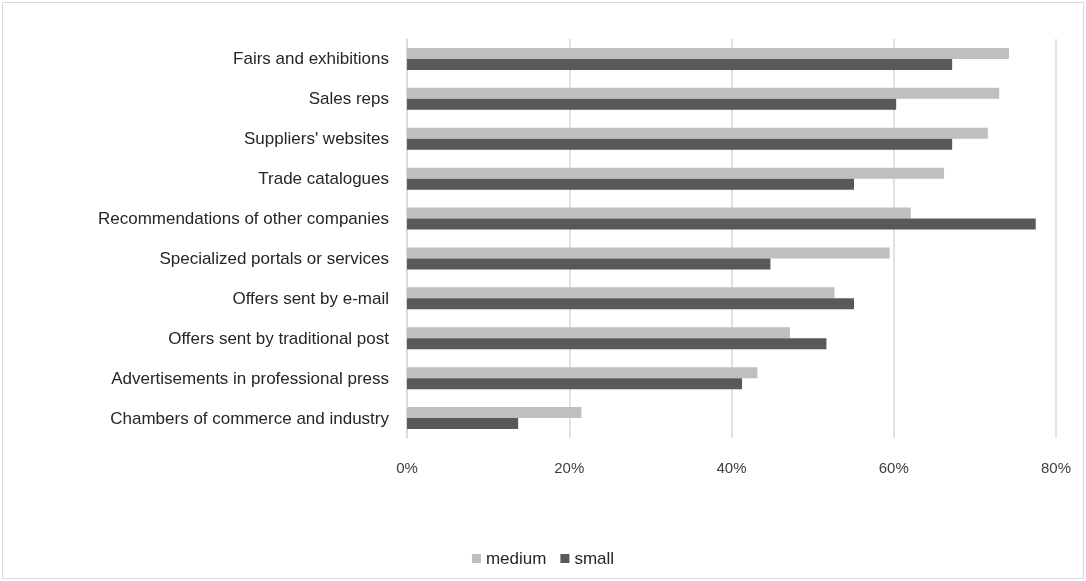 The width and height of the screenshot is (1086, 581). Describe the element at coordinates (243, 219) in the screenshot. I see `y-tick-label: Recommendations of other companies` at that location.